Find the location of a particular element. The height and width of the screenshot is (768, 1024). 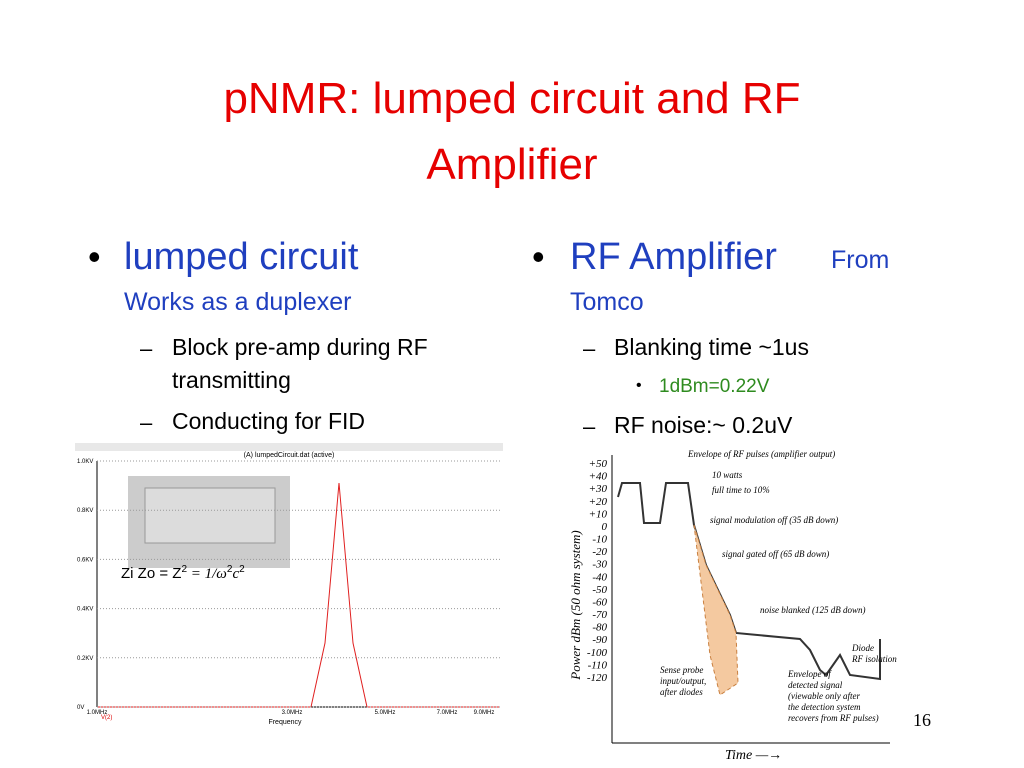

y-tick-label: -60 is located at coordinates (599, 602).